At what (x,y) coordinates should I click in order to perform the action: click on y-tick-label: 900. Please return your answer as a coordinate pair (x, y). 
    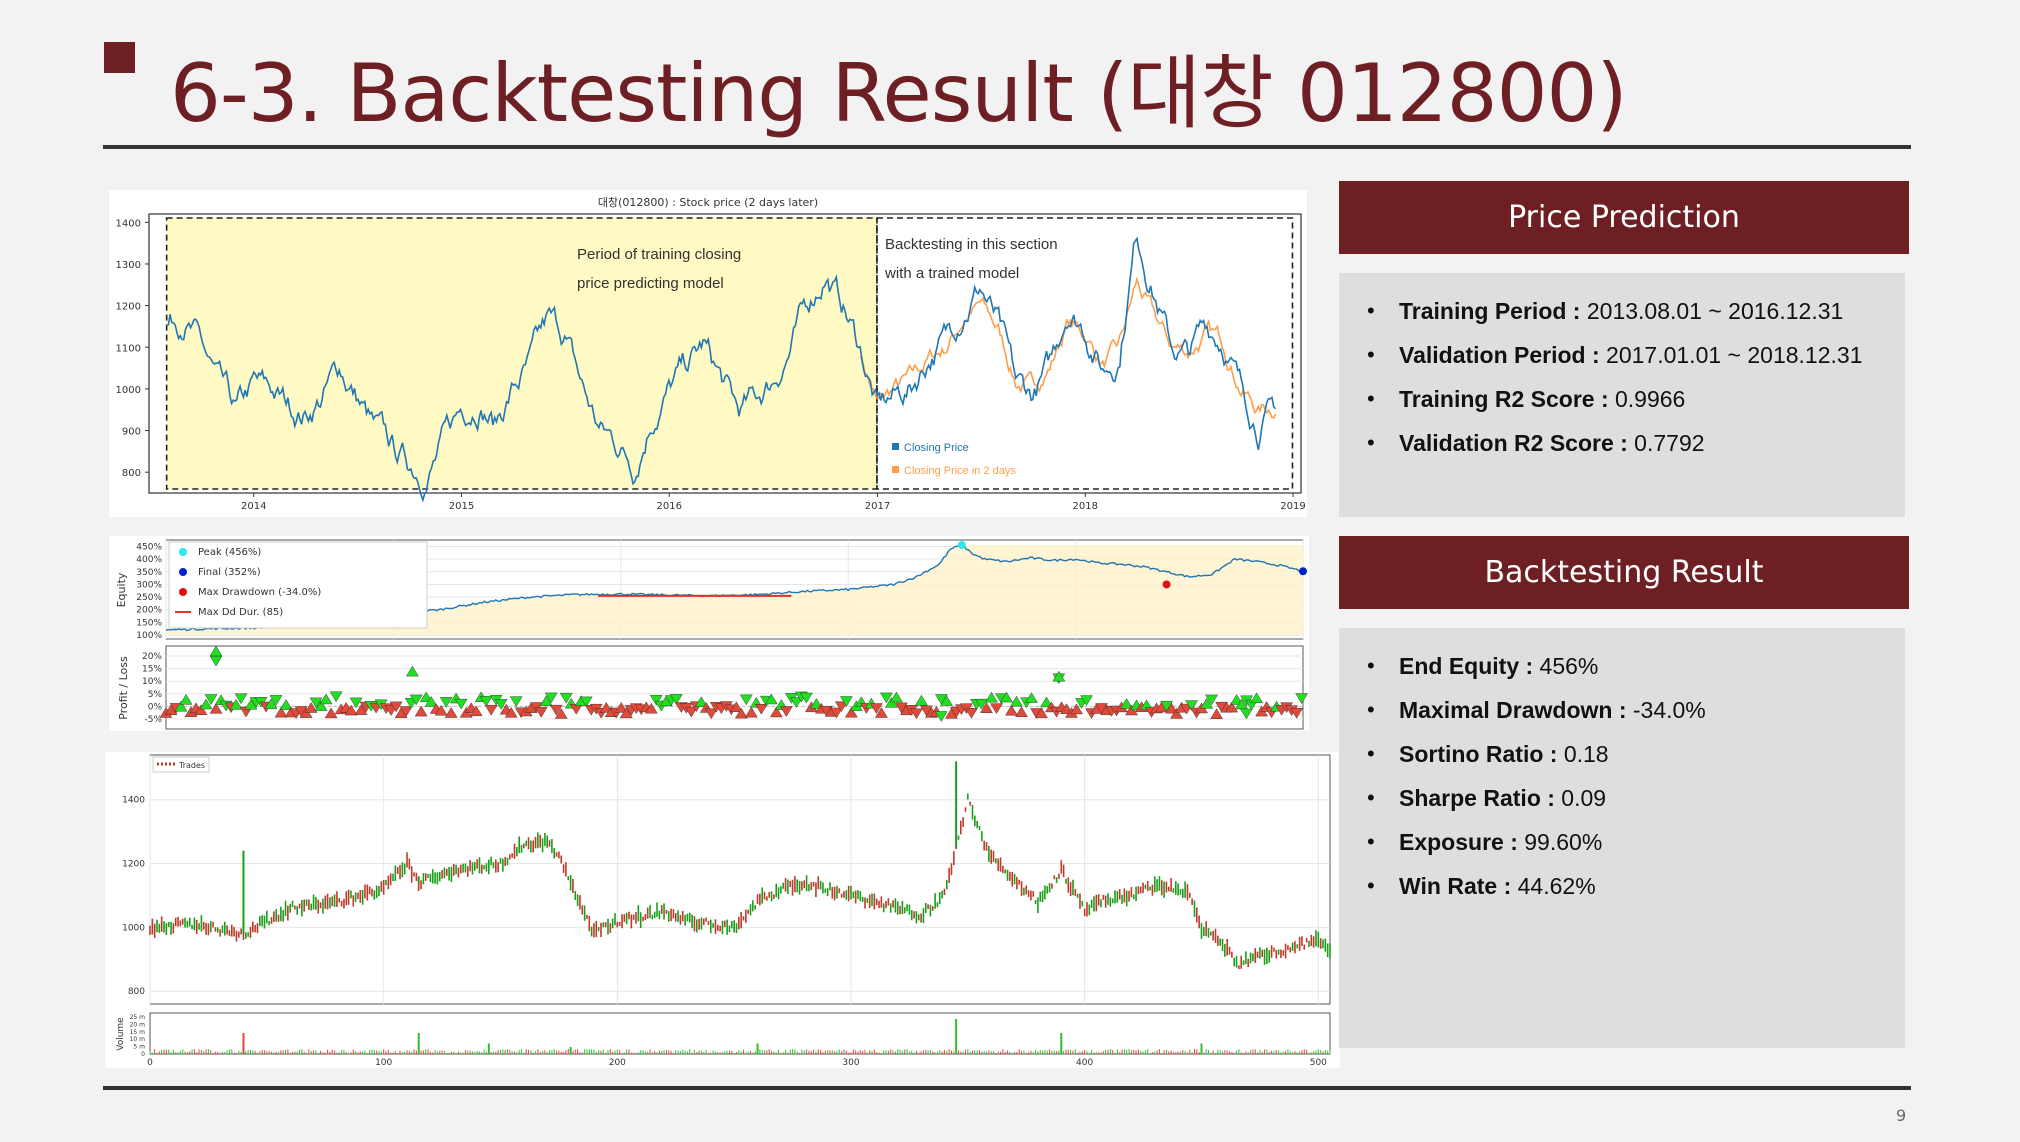
    Looking at the image, I should click on (131, 432).